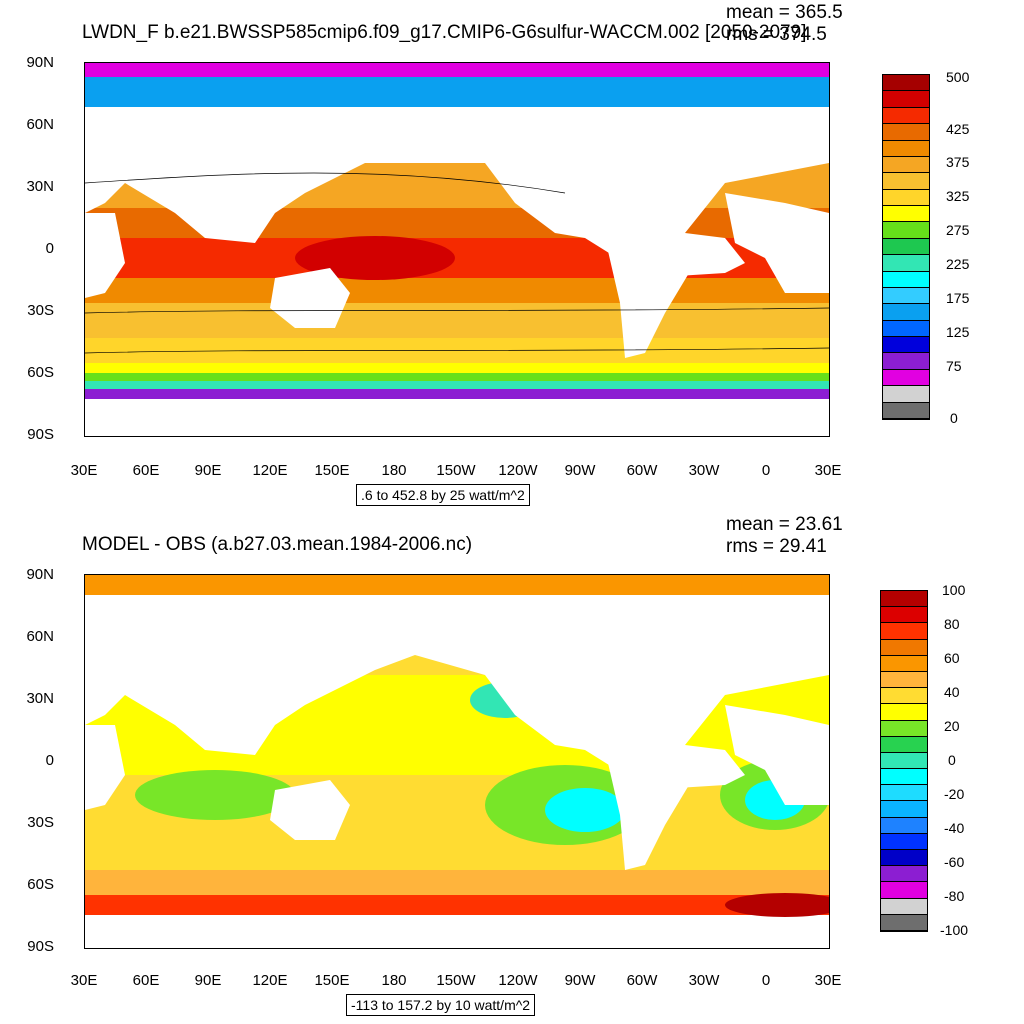 This screenshot has height=1024, width=1024. I want to click on bottom-colorbar-label: -20, so click(954, 794).